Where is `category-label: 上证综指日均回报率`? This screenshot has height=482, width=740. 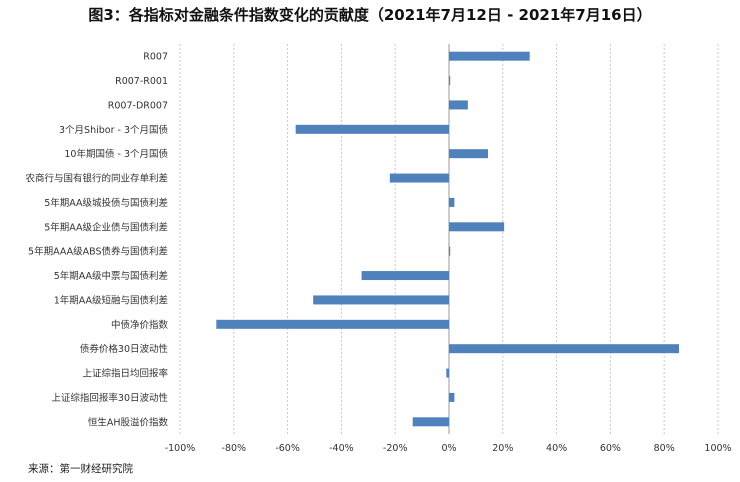
category-label: 上证综指日均回报率 is located at coordinates (125, 374).